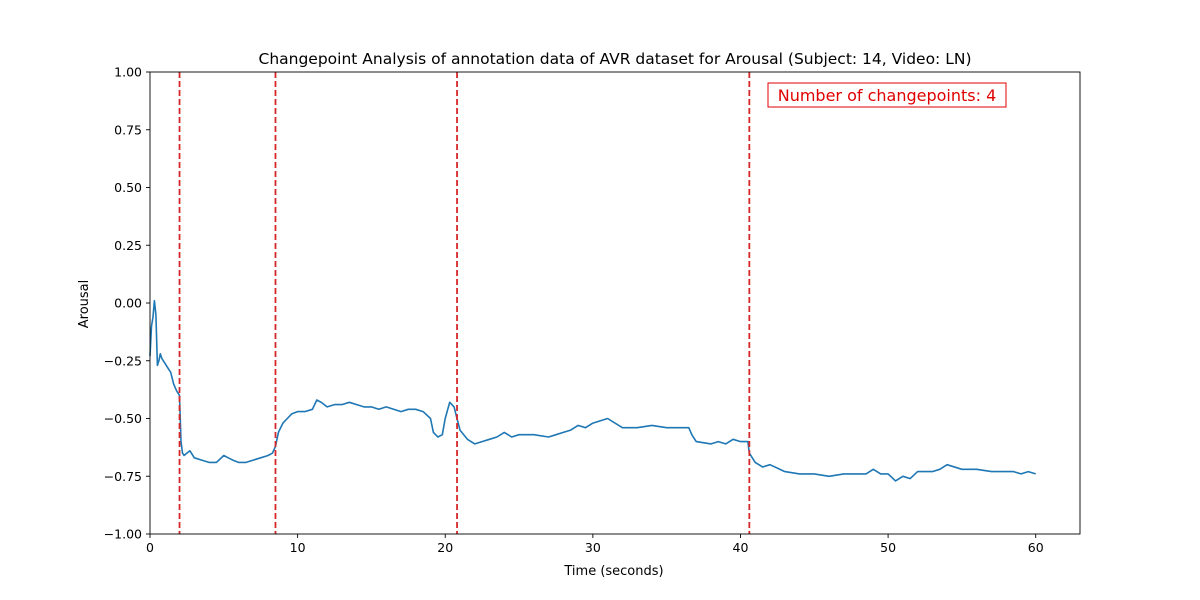  I want to click on x-tick-label: 20, so click(445, 547).